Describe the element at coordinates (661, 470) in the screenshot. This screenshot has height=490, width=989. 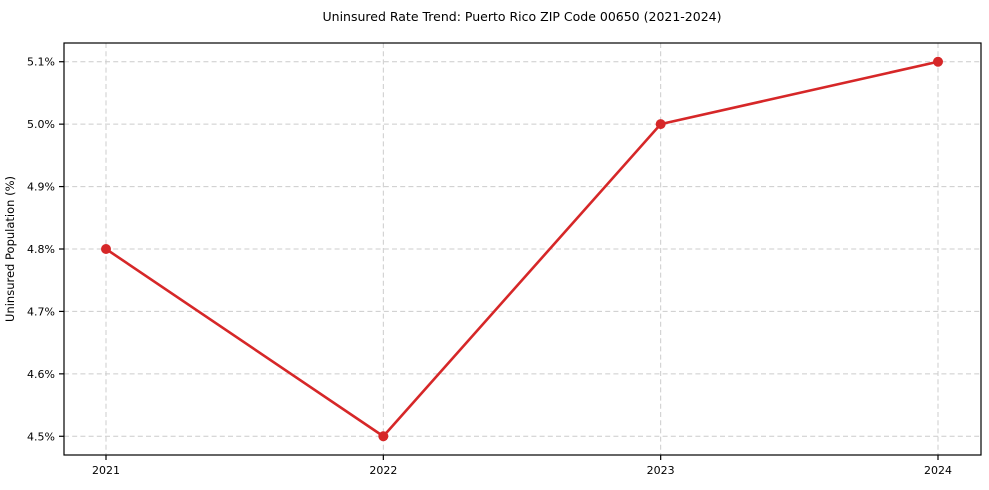
I see `x-tick-label: 2023` at that location.